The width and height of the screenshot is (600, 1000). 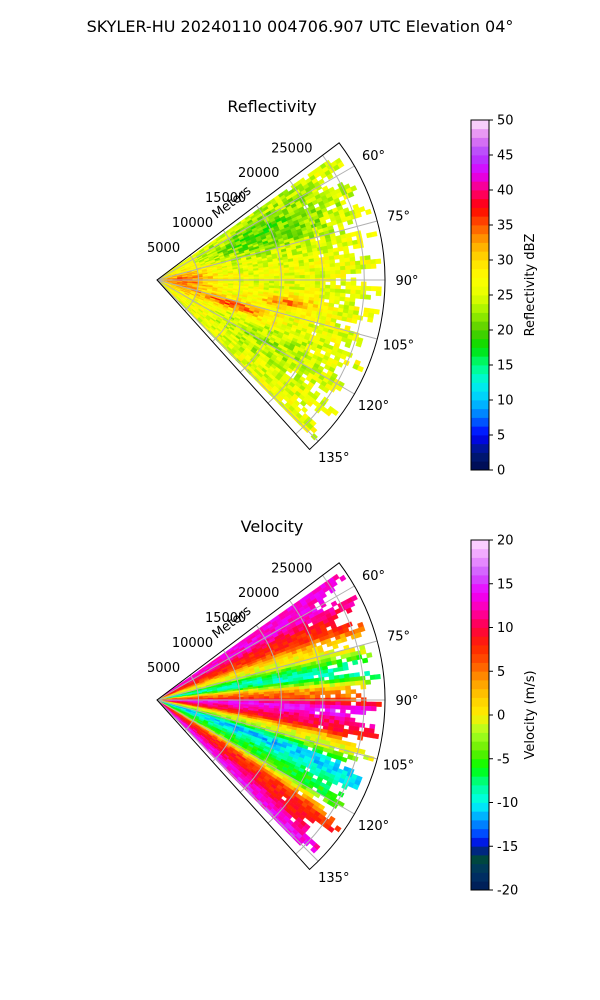 I want to click on radial-tick-label: 25000, so click(x=291, y=148).